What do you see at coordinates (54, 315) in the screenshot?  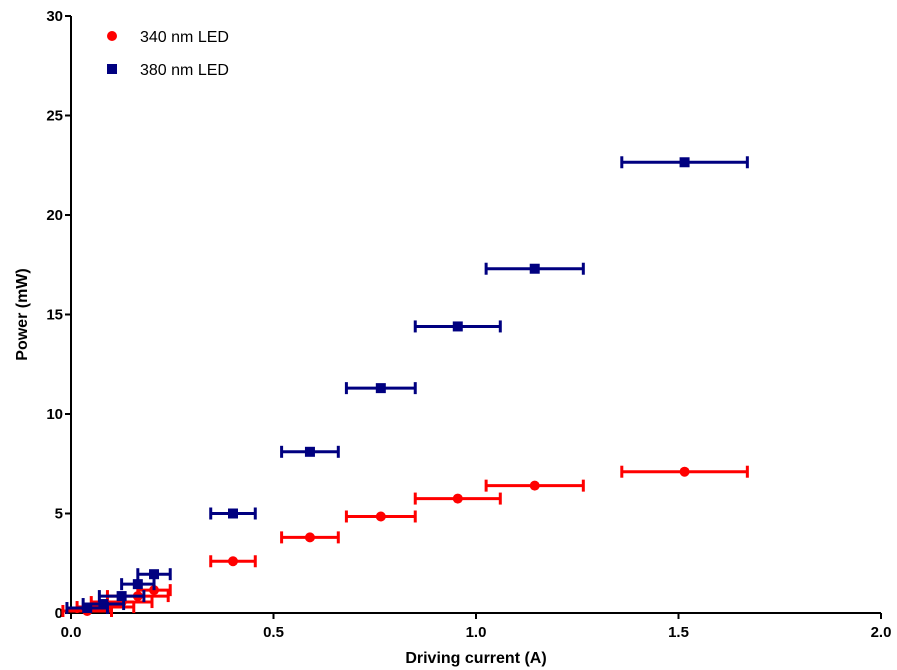 I see `y-tick-label: 15` at bounding box center [54, 315].